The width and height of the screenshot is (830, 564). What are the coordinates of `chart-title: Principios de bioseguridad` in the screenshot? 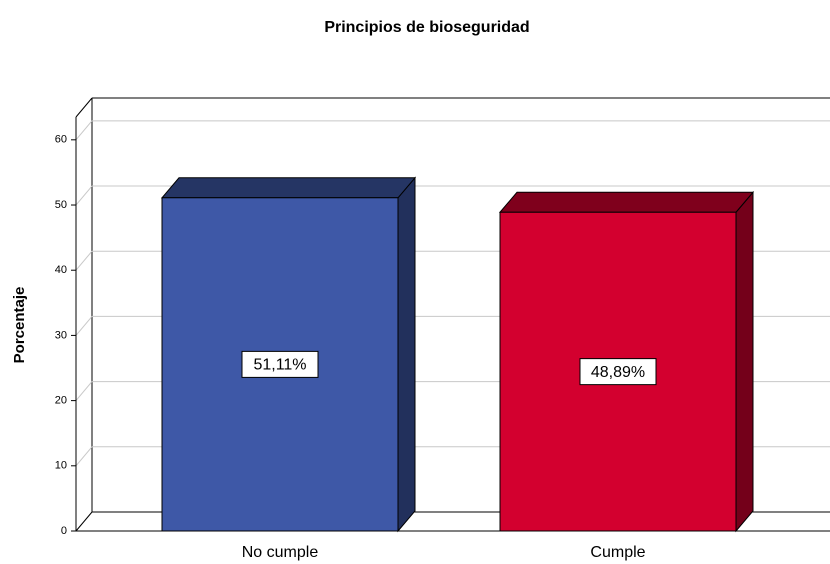 It's located at (426, 27).